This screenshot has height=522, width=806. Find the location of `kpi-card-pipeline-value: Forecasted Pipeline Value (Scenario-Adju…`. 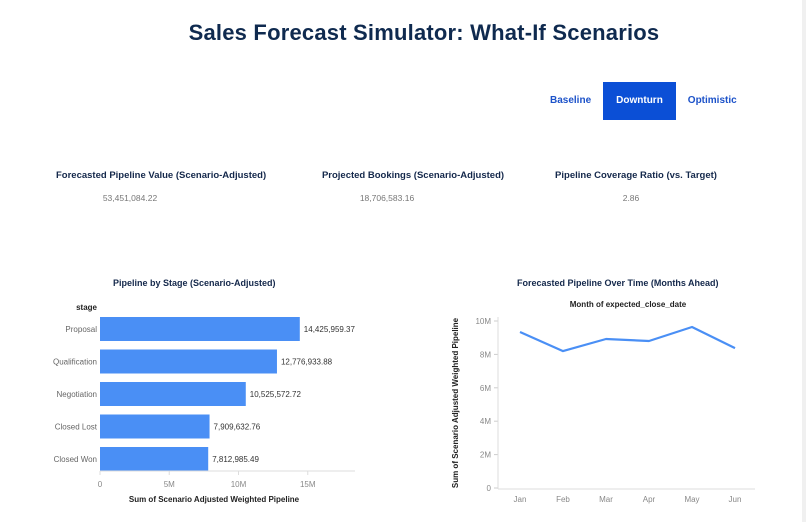

kpi-card-pipeline-value: Forecasted Pipeline Value (Scenario-Adju… is located at coordinates (161, 186).